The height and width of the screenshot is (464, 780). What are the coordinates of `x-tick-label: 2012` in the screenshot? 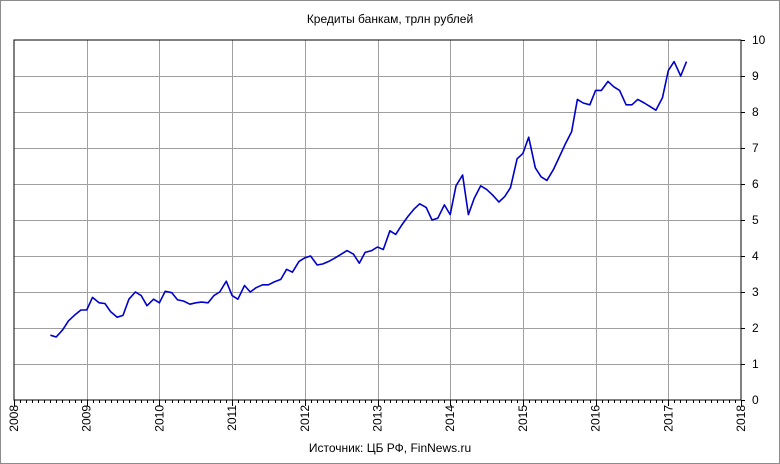 It's located at (305, 418).